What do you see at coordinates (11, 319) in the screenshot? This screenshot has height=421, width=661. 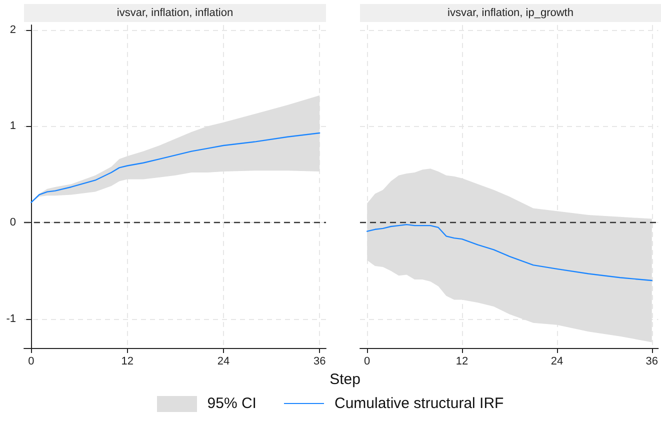 I see `y-tick-label: -1` at bounding box center [11, 319].